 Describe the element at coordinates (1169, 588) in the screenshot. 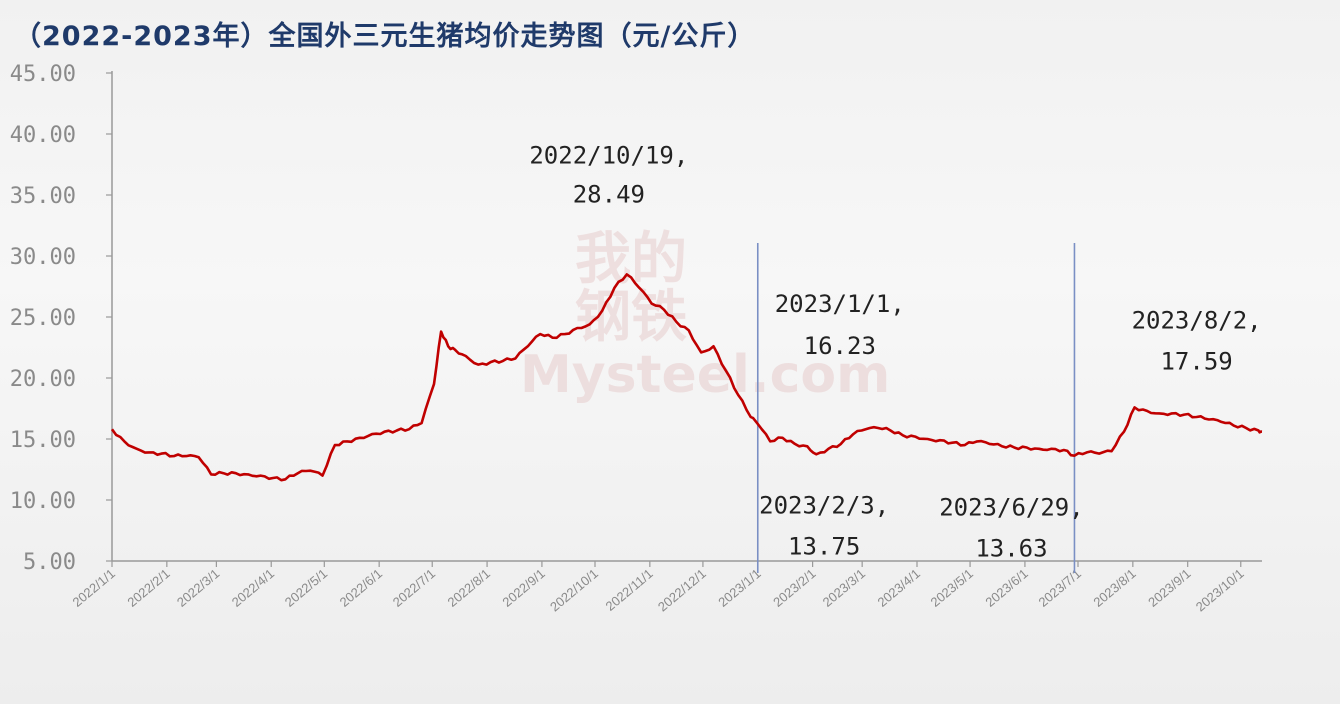

I see `x-tick-label: 2023/9/1` at that location.